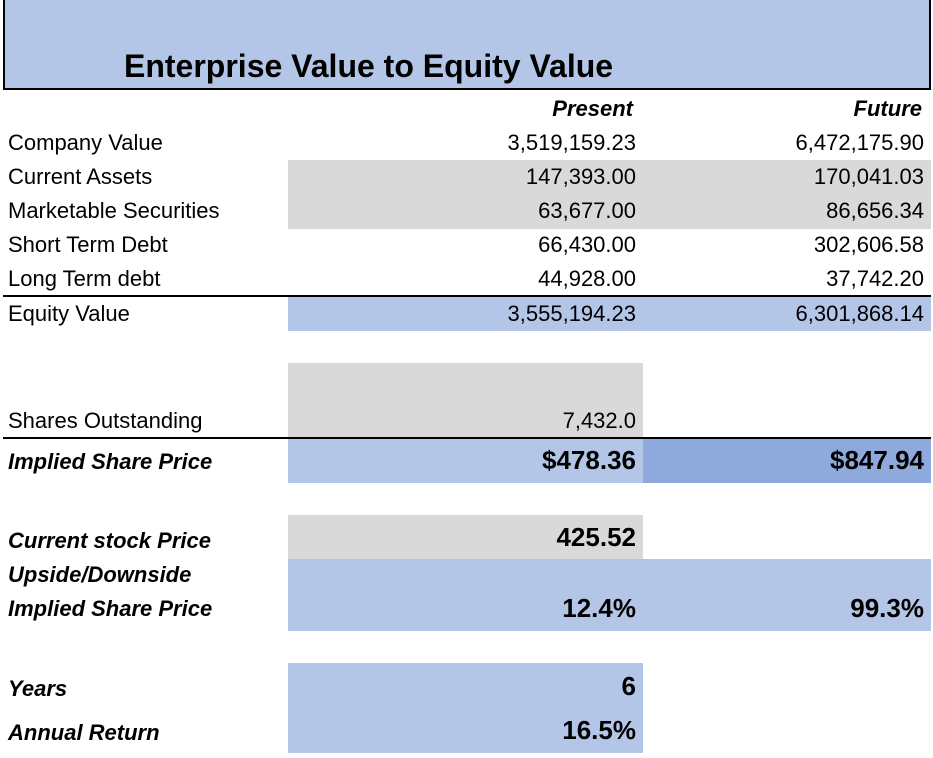 The width and height of the screenshot is (933, 758). I want to click on row-label-current-assets: Current Assets, so click(80, 176).